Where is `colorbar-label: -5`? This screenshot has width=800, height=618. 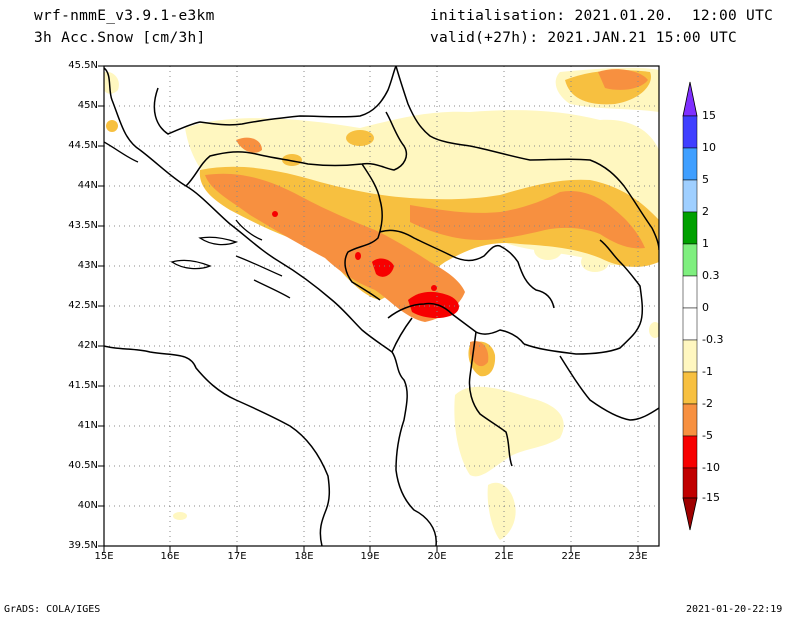 colorbar-label: -5 is located at coordinates (707, 435).